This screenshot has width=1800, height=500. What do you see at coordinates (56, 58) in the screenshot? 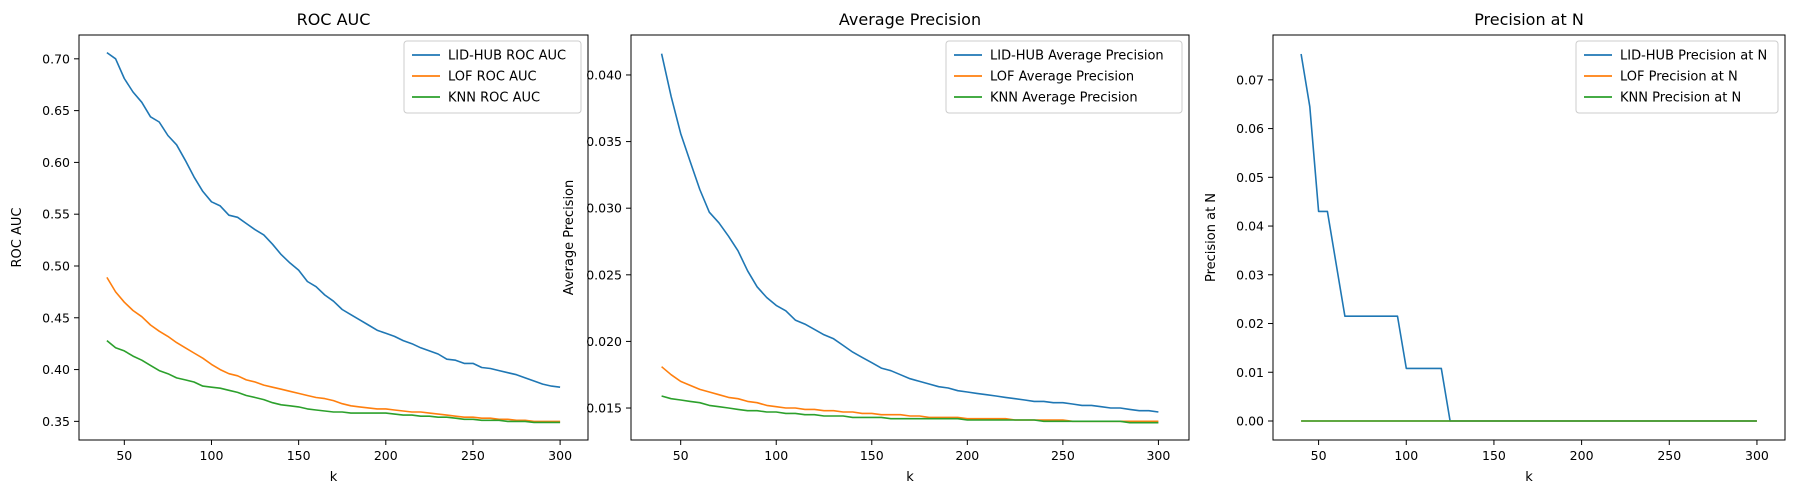
I see `y-tick-label: 0.70` at bounding box center [56, 58].